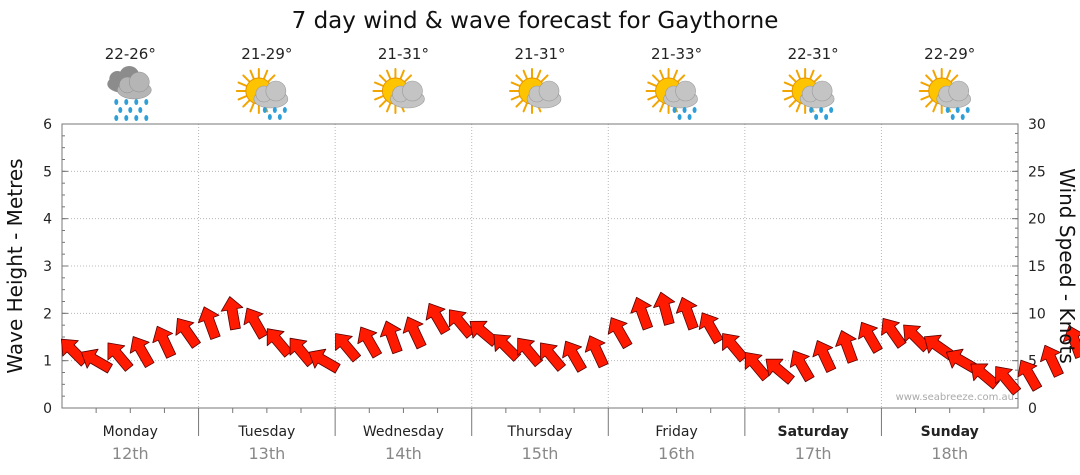 Image resolution: width=1080 pixels, height=475 pixels. Describe the element at coordinates (15, 265) in the screenshot. I see `left-axis-label: Wave Height - Metres` at that location.